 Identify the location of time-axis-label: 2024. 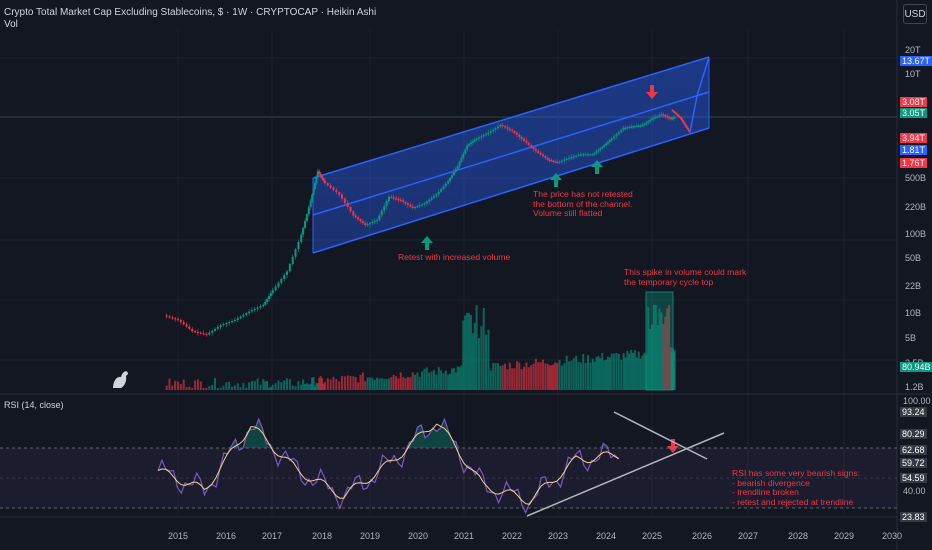
(606, 536).